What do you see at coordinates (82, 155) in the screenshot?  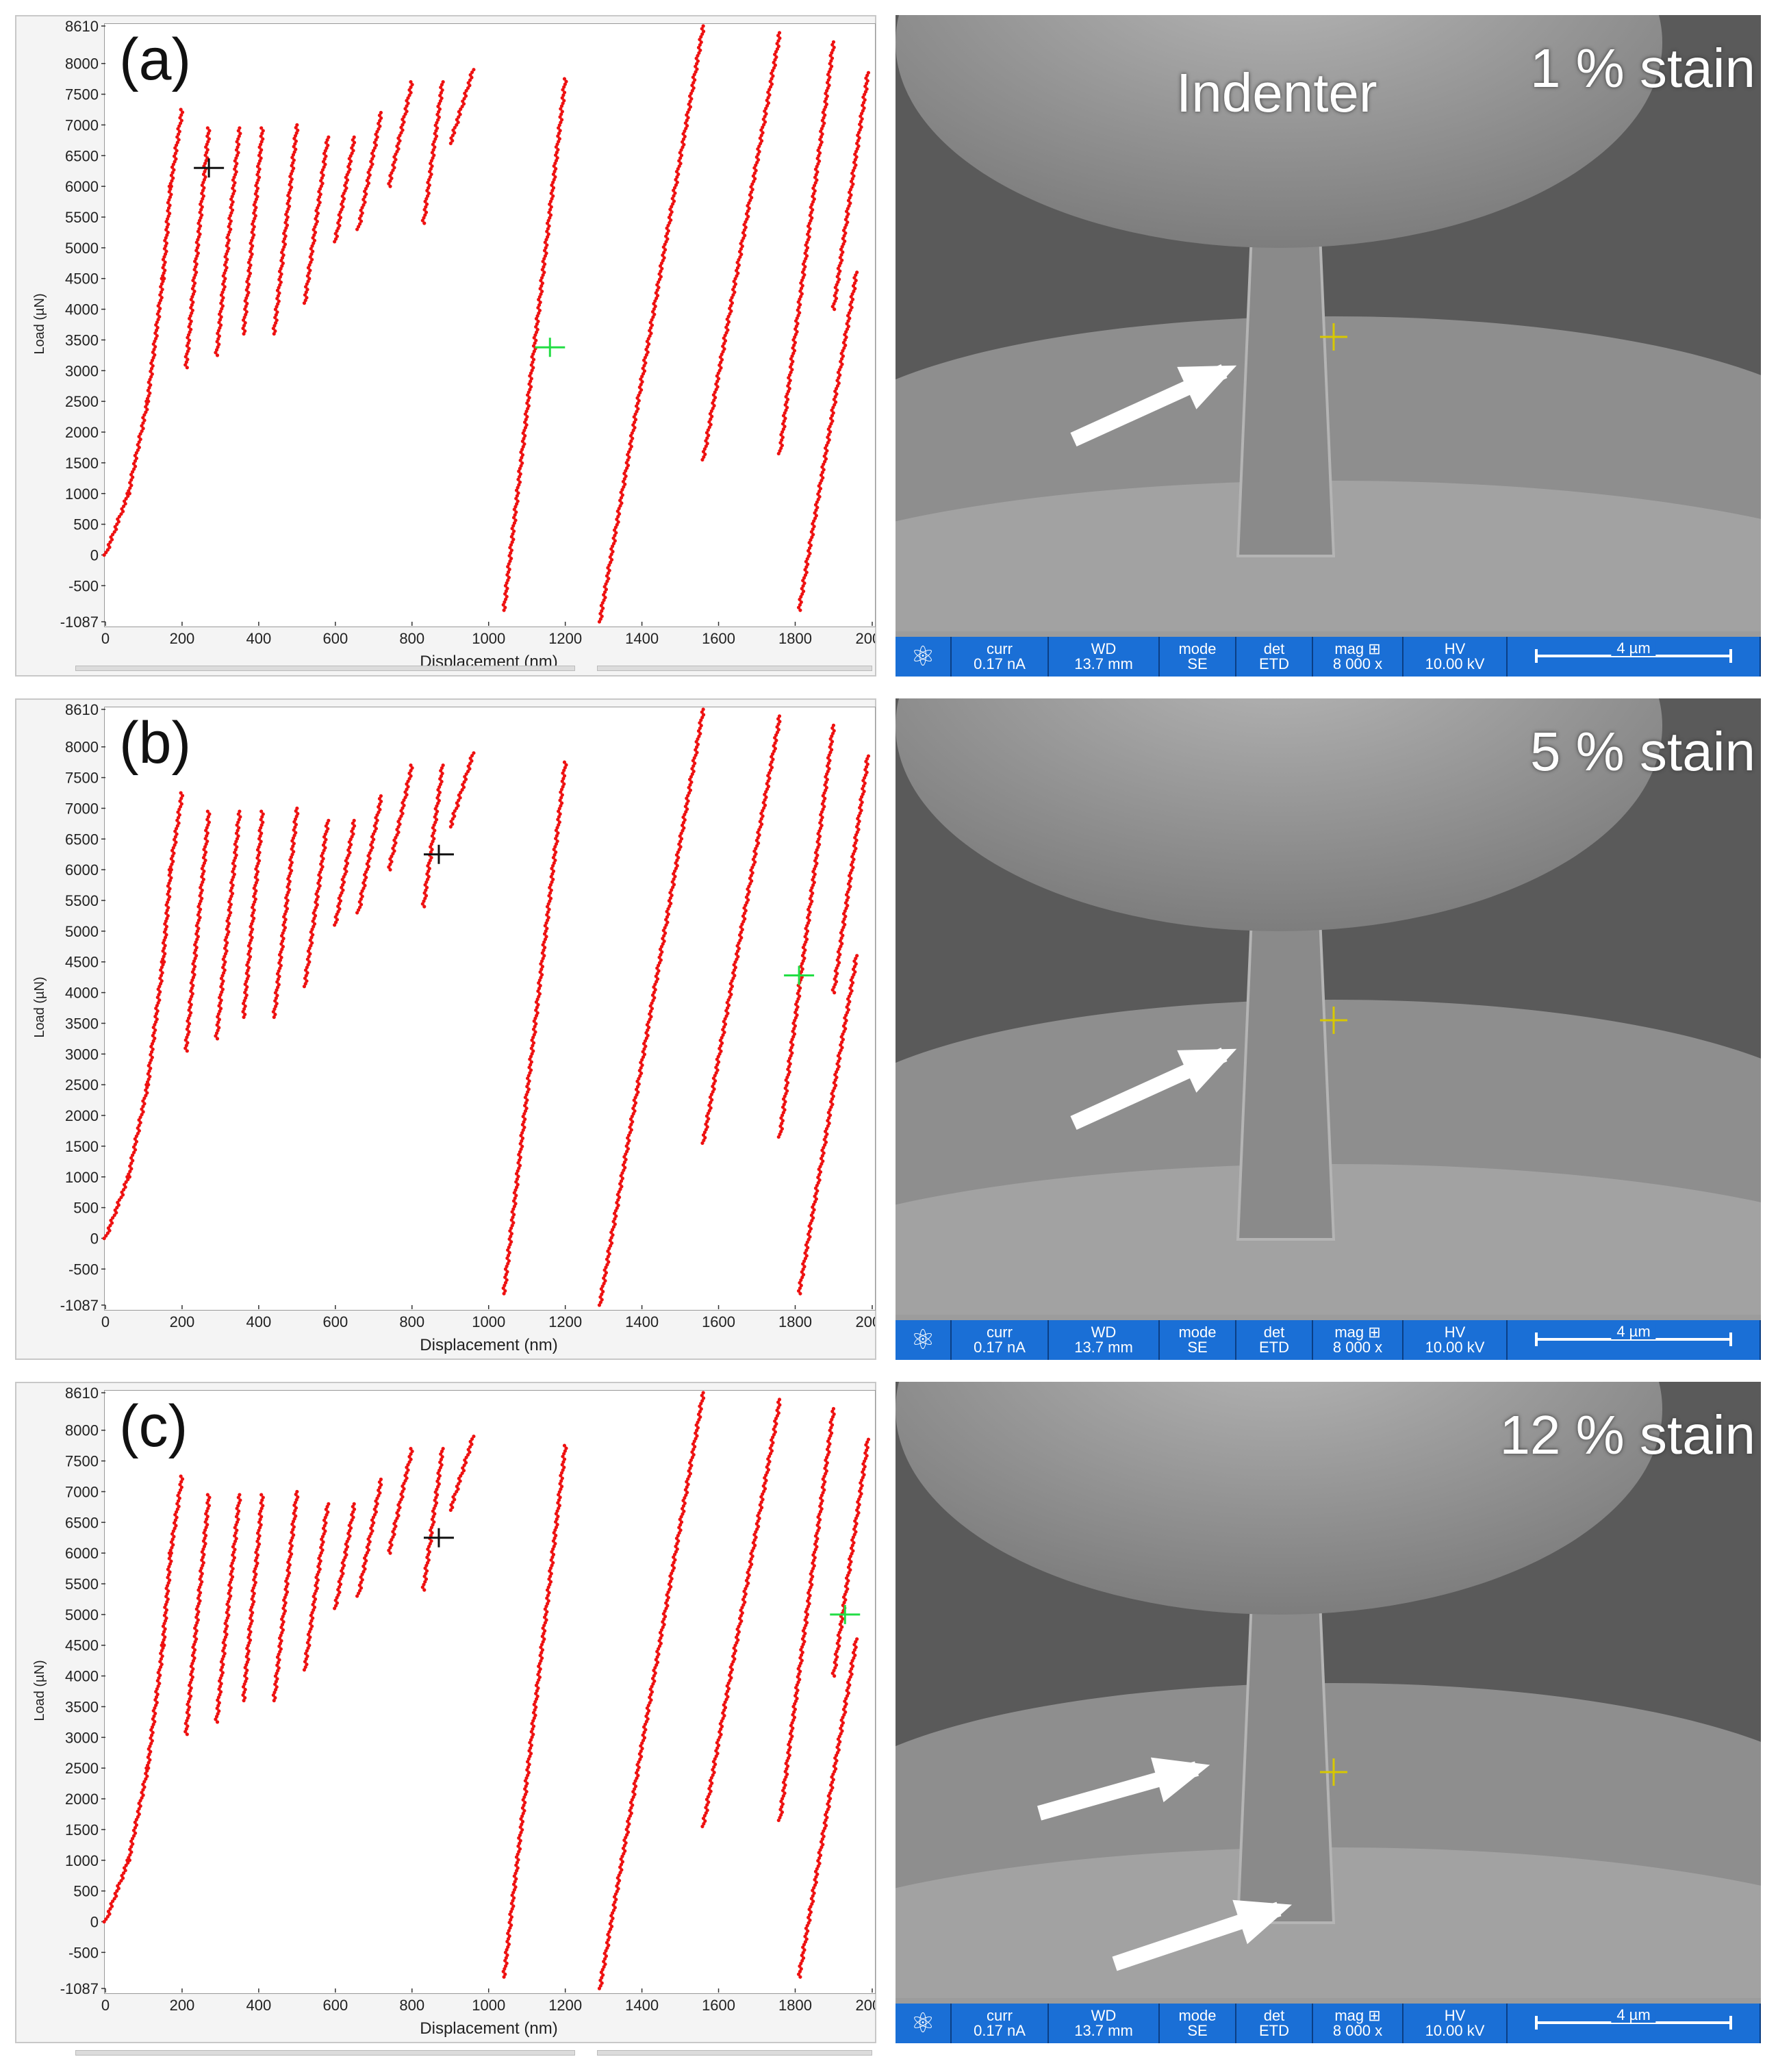 I see `y-tick-label: 6500` at bounding box center [82, 155].